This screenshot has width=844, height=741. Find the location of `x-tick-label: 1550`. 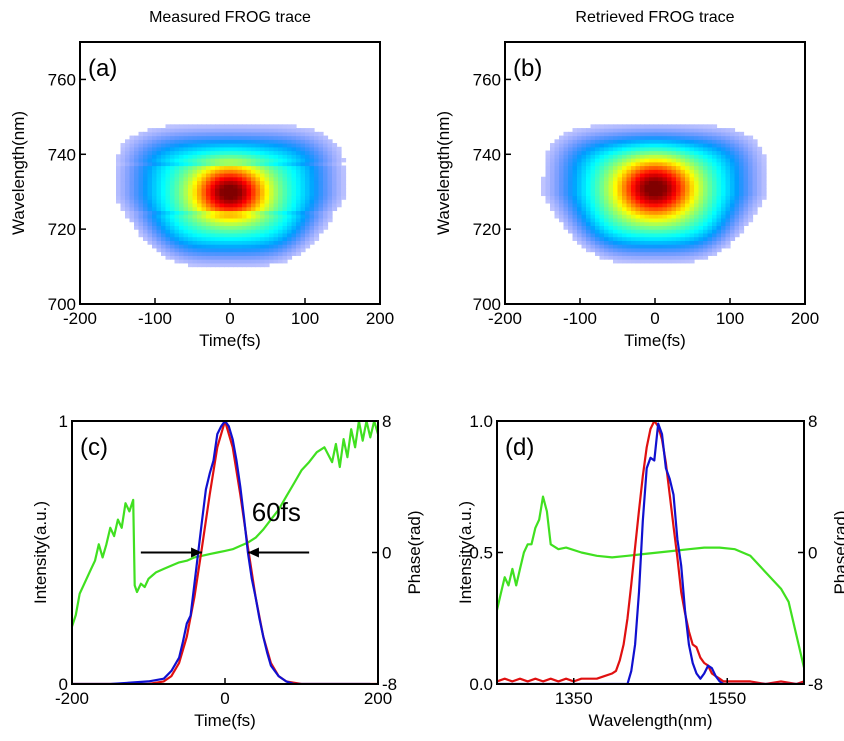

x-tick-label: 1550 is located at coordinates (727, 698).